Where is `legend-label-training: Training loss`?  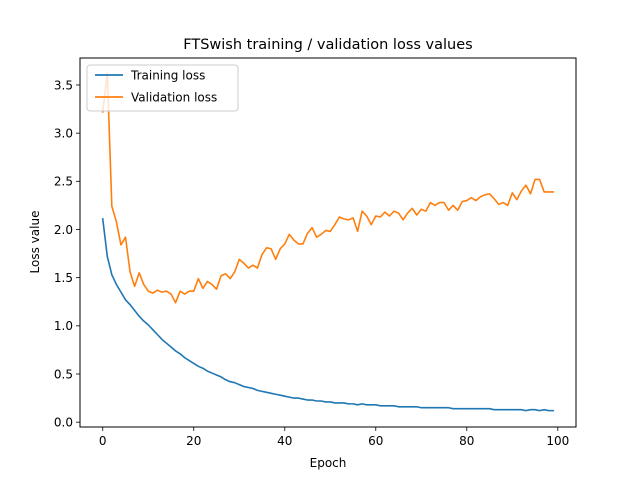 legend-label-training: Training loss is located at coordinates (167, 76).